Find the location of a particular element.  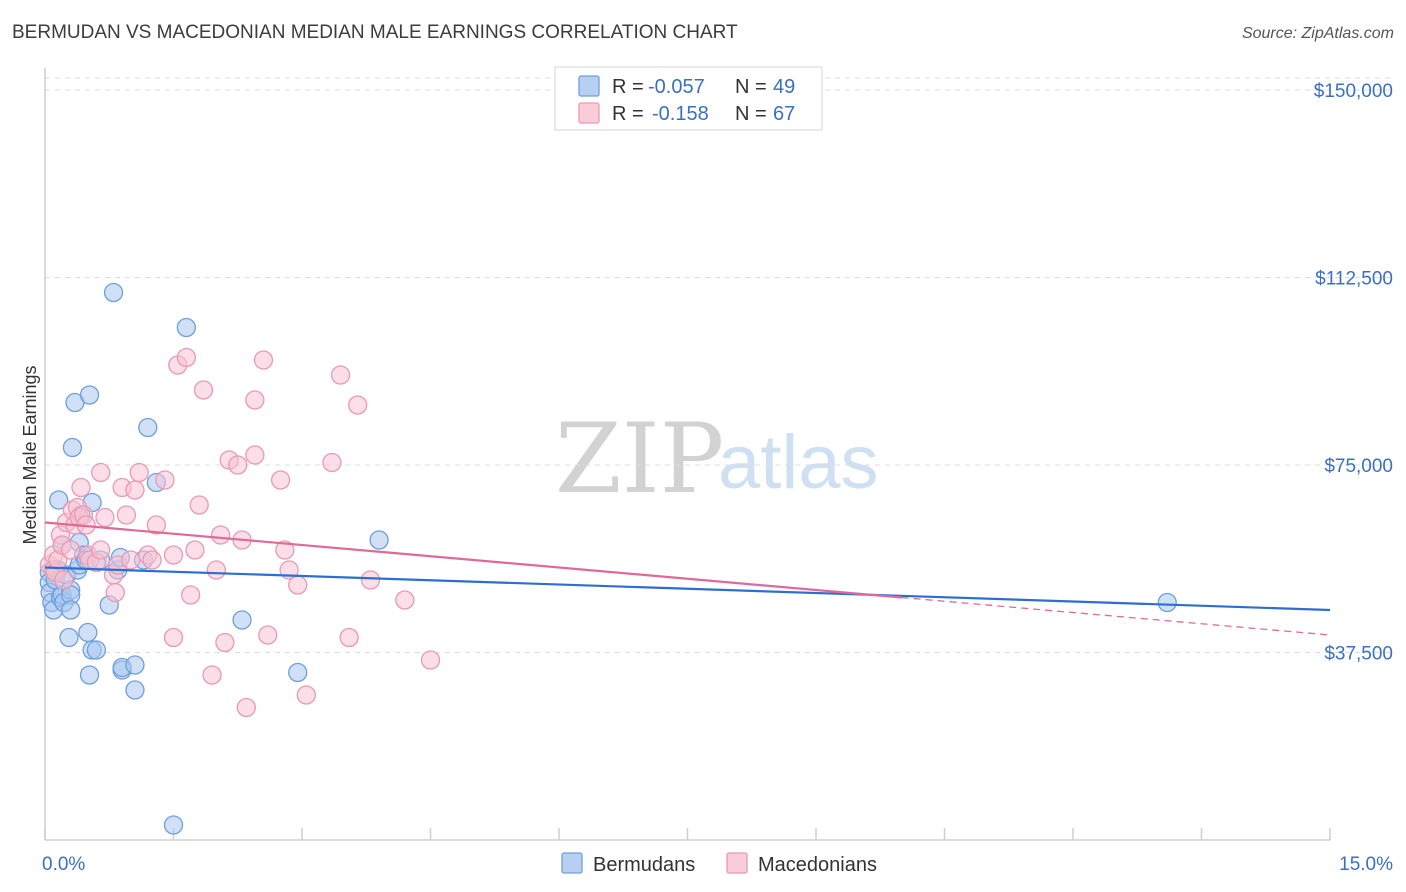

legend-box: R = -0.057 N = 49 R = -0.158 N = 67 is located at coordinates (688, 98).